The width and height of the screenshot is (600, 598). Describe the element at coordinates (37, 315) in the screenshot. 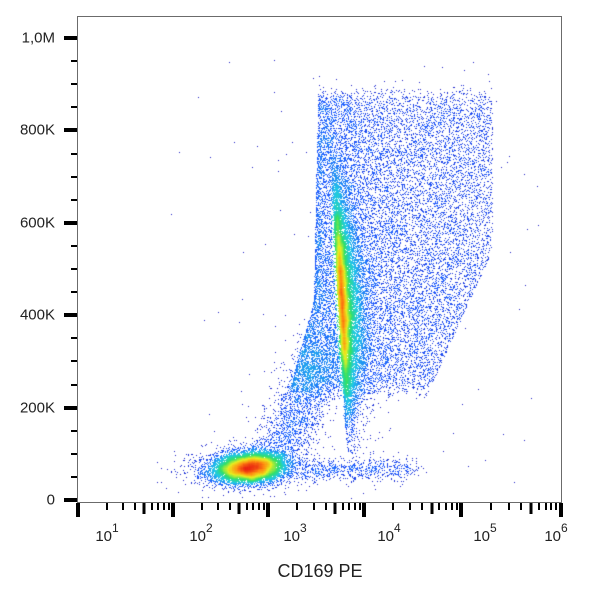

I see `y-tick-label: 400K` at that location.